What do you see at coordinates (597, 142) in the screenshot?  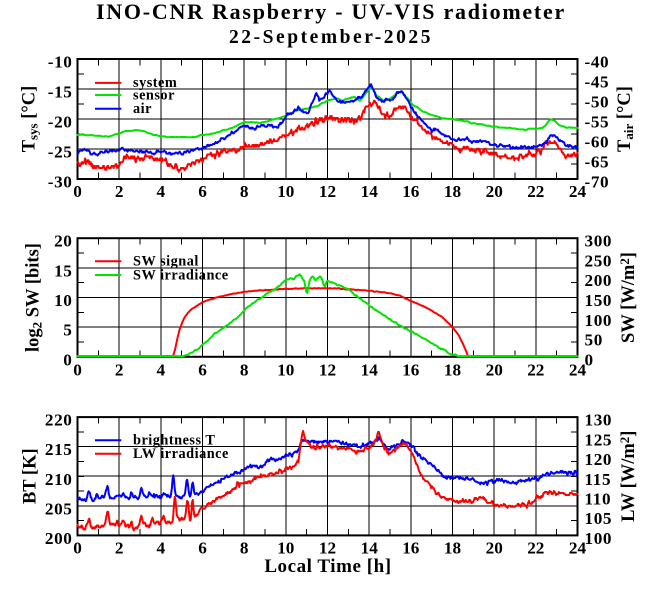 I see `svg-text: -60` at bounding box center [597, 142].